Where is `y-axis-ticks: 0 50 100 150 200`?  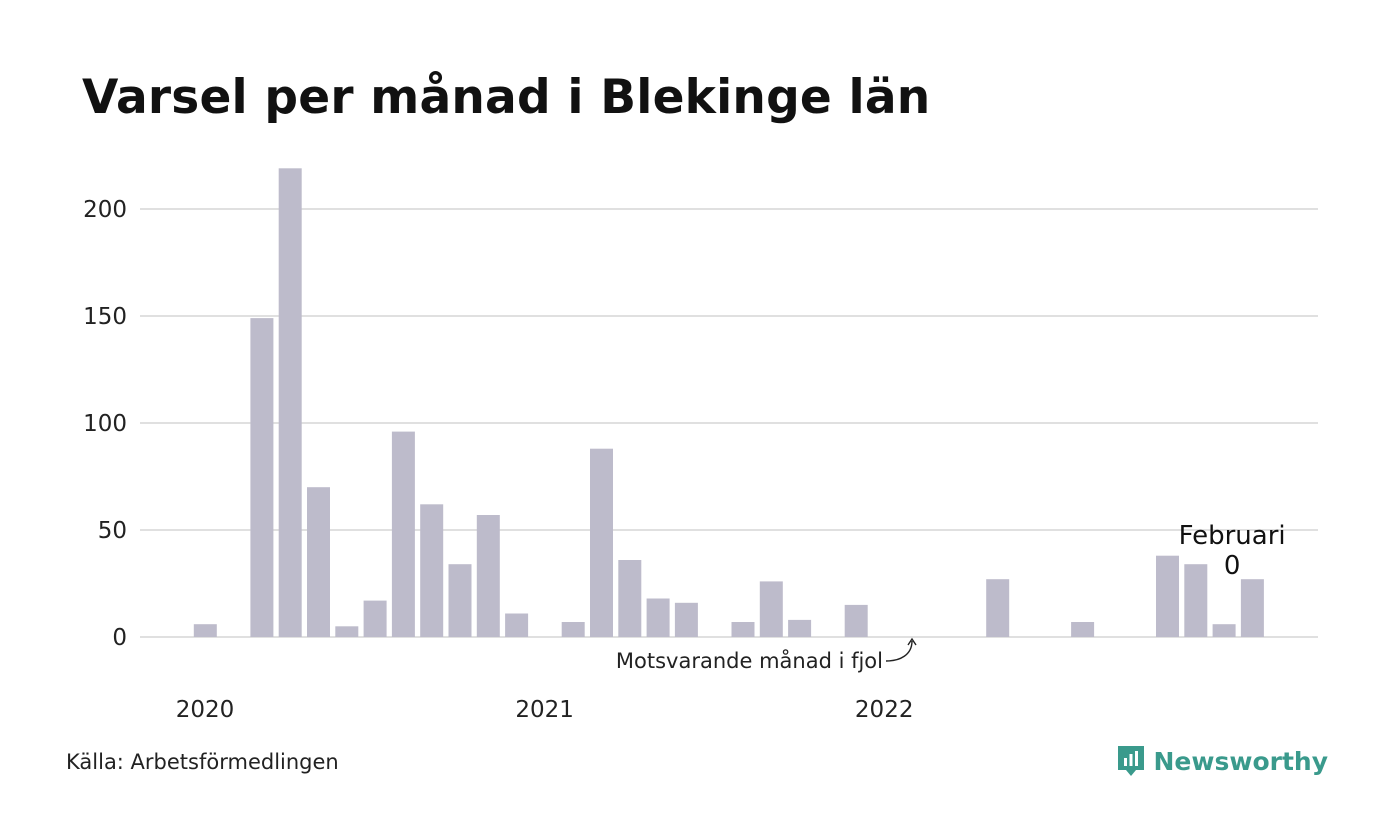 y-axis-ticks: 0 50 100 150 200 is located at coordinates (105, 424).